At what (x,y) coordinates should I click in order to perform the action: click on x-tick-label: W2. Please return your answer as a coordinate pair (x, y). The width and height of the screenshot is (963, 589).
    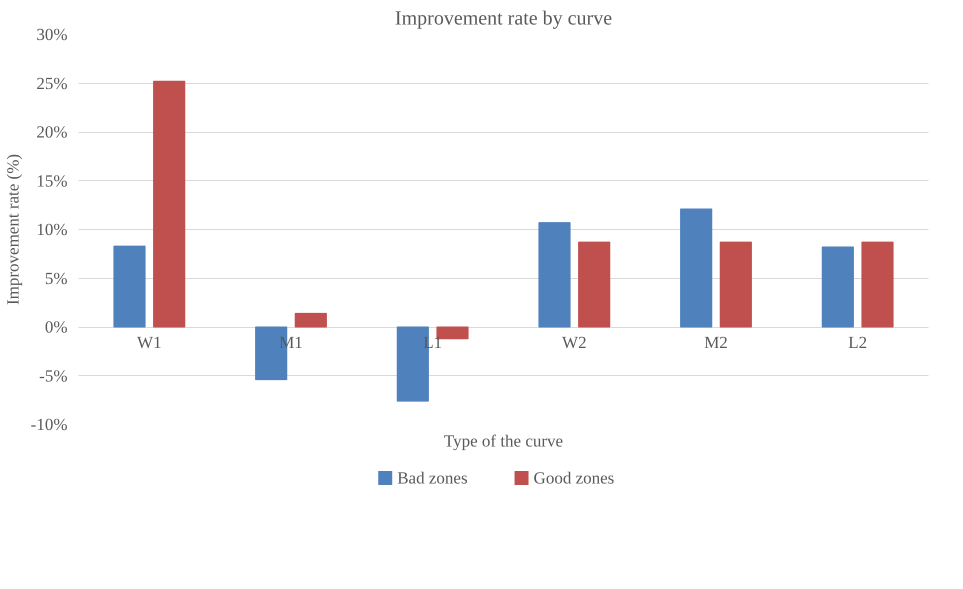
    Looking at the image, I should click on (574, 342).